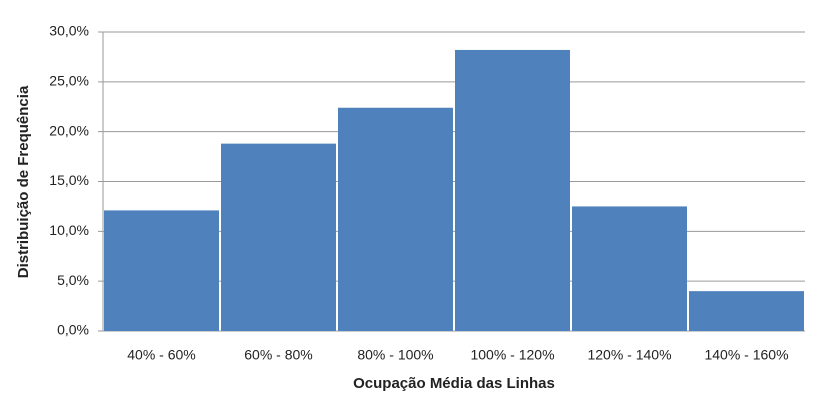 The height and width of the screenshot is (408, 815). Describe the element at coordinates (73, 280) in the screenshot. I see `y-tick-label: 5,0%` at that location.